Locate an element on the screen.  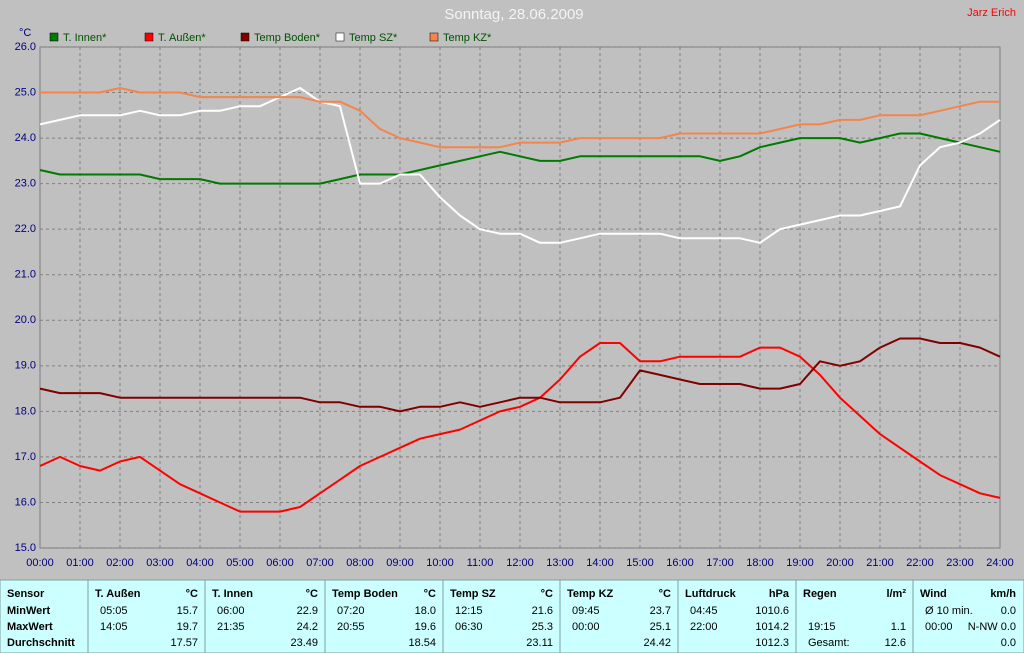
cell-value: 19.6 is located at coordinates (425, 627).